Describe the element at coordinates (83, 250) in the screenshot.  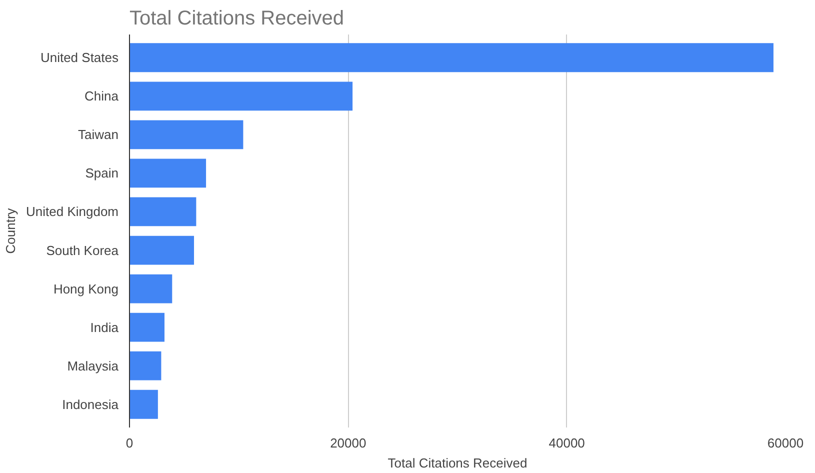
I see `y-tick-label: South Korea` at that location.